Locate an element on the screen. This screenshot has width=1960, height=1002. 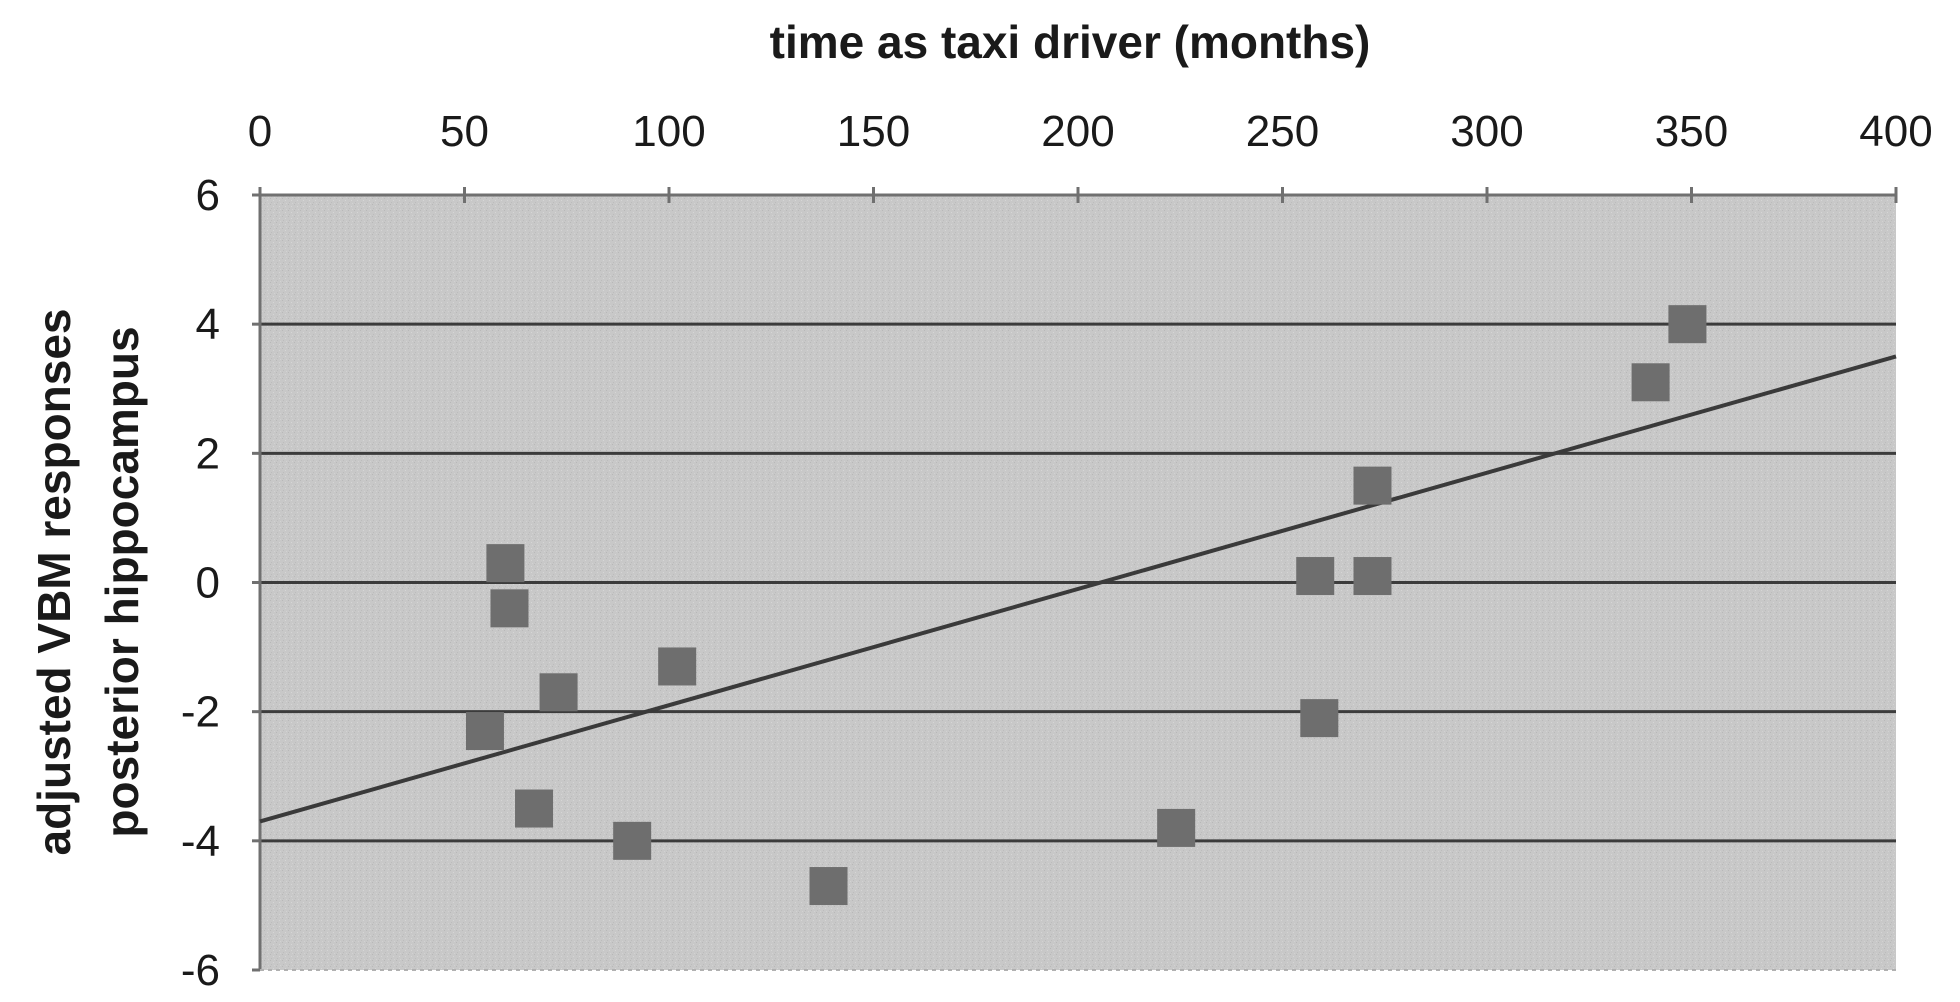
x-tick-label: 350 is located at coordinates (1691, 131).